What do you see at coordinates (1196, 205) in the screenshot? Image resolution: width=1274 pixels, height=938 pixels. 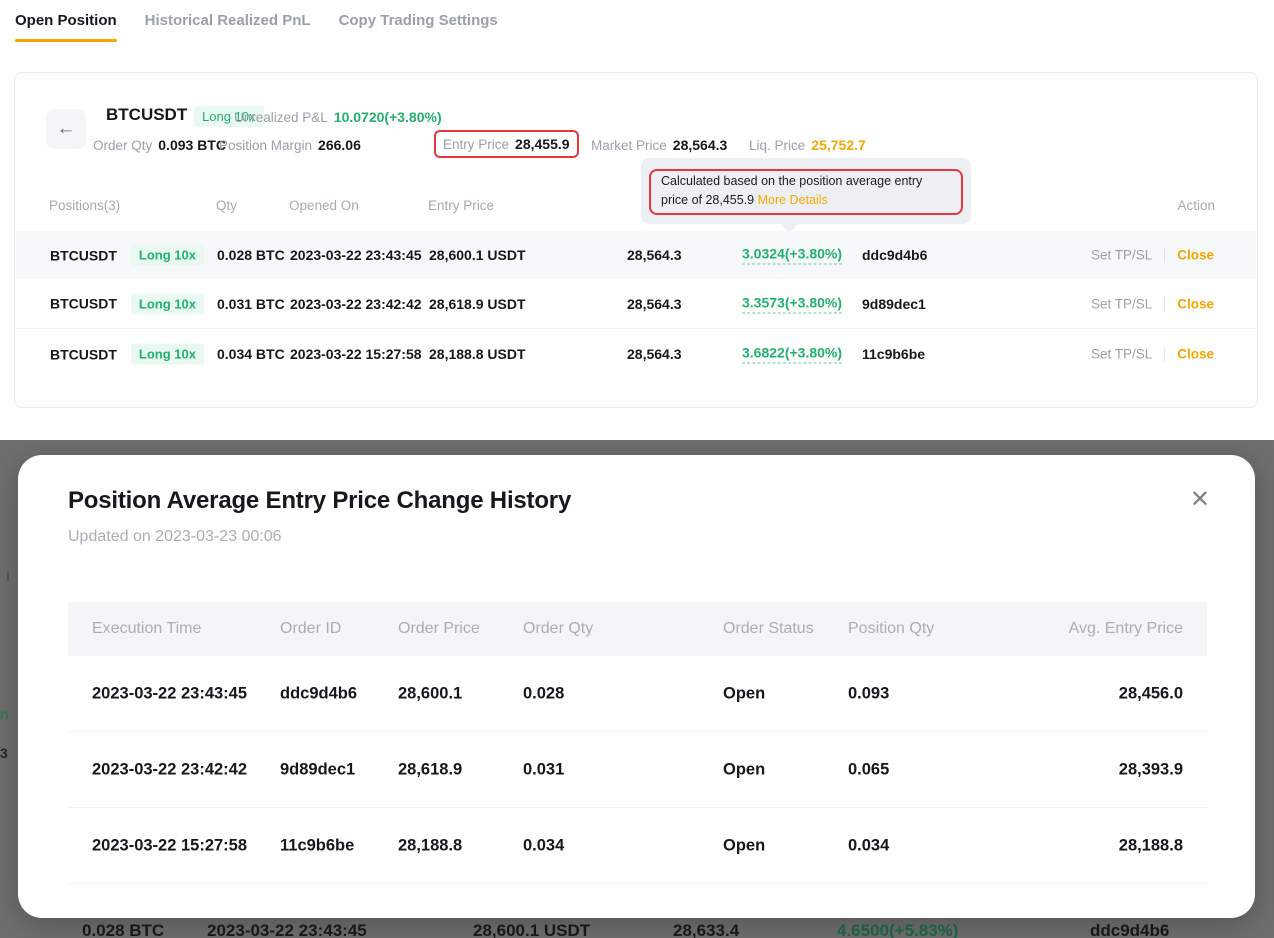 I see `col-header-action: Action` at bounding box center [1196, 205].